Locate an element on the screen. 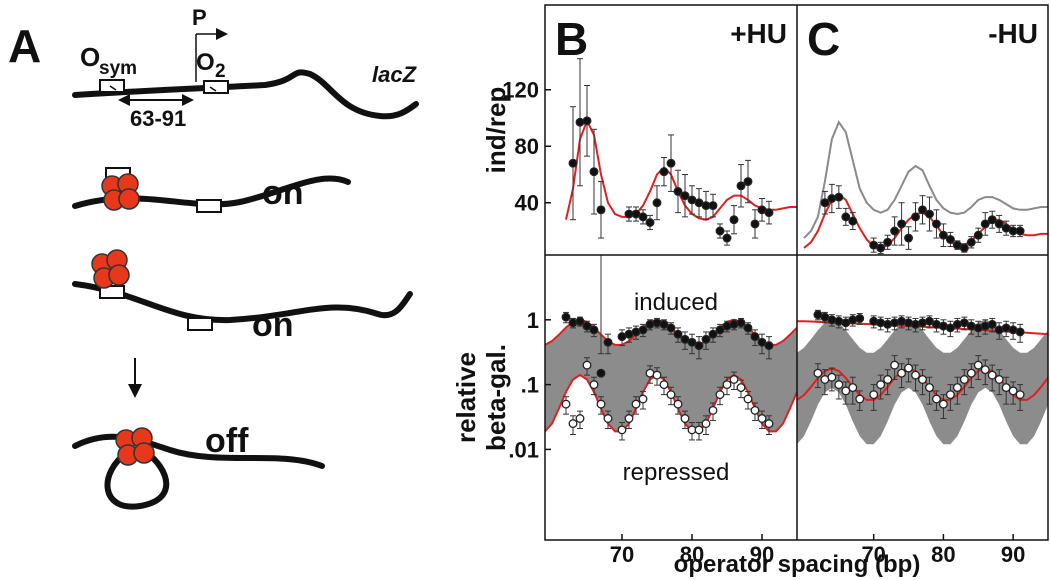  y-tick-label: 120 is located at coordinates (520, 90).